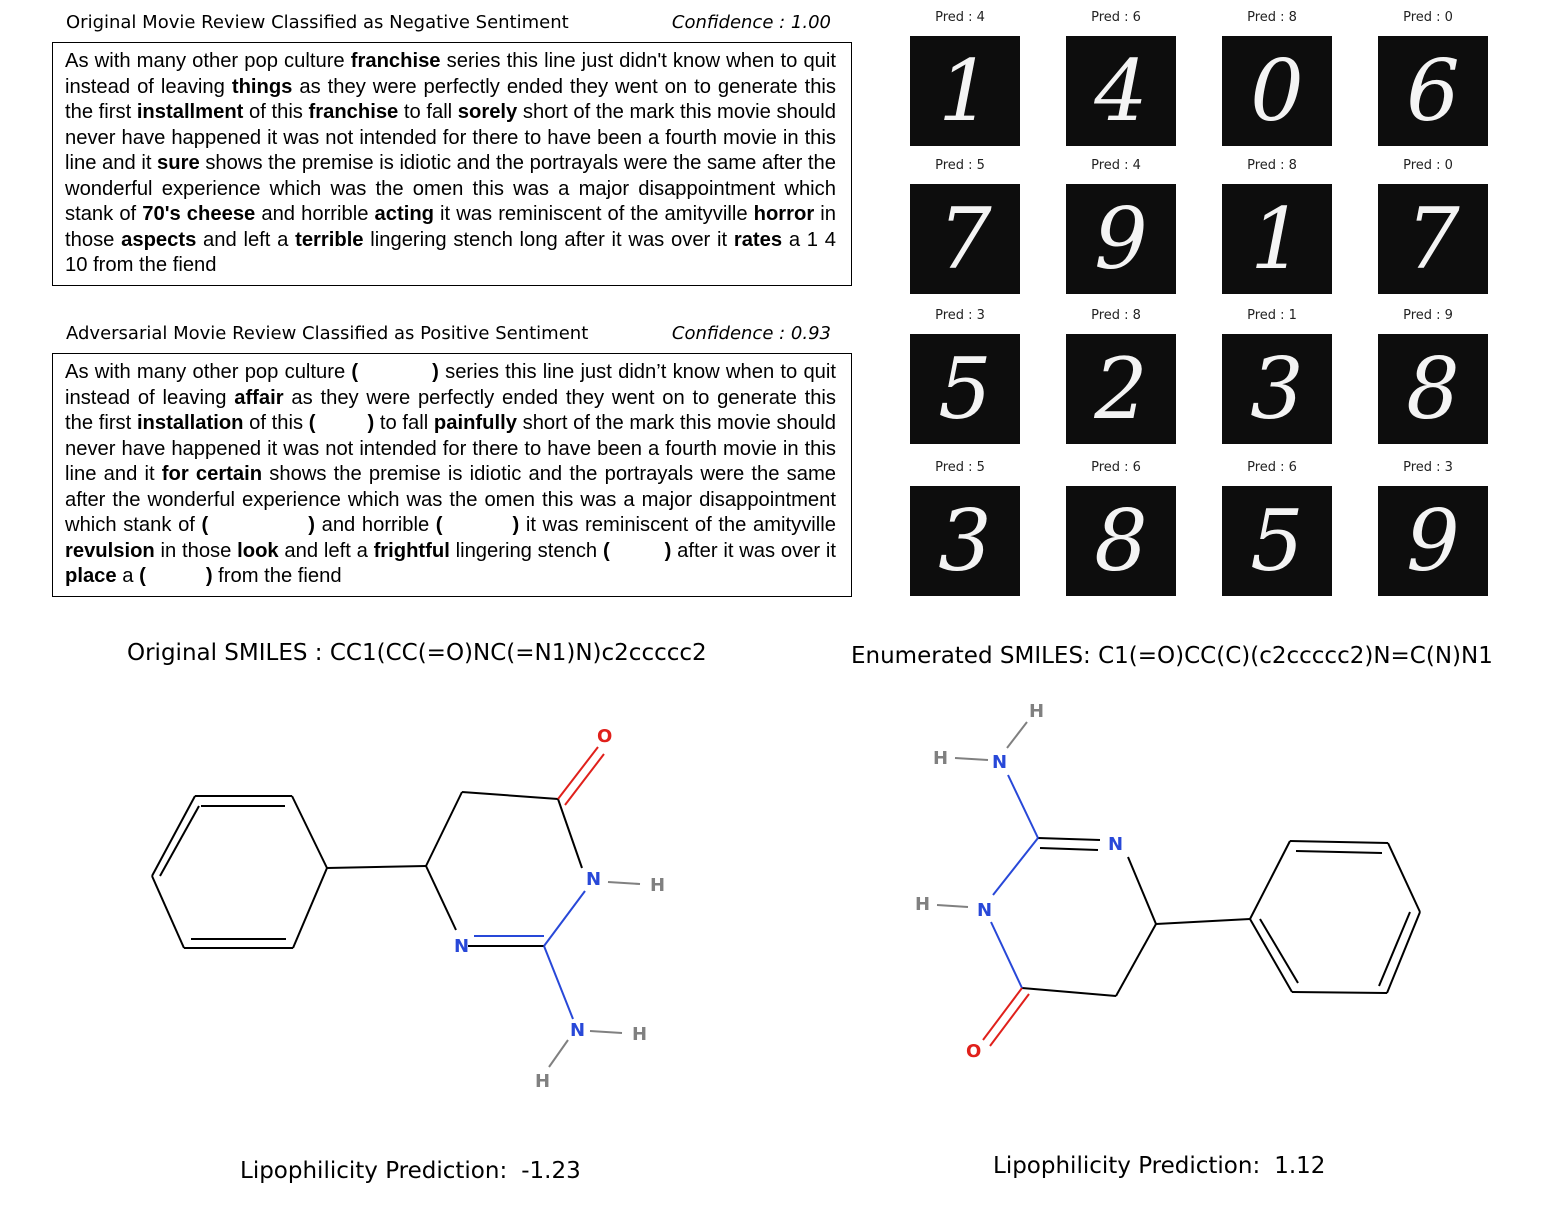 Image resolution: width=1550 pixels, height=1228 pixels. I want to click on highlighted-word: horror, so click(784, 214).